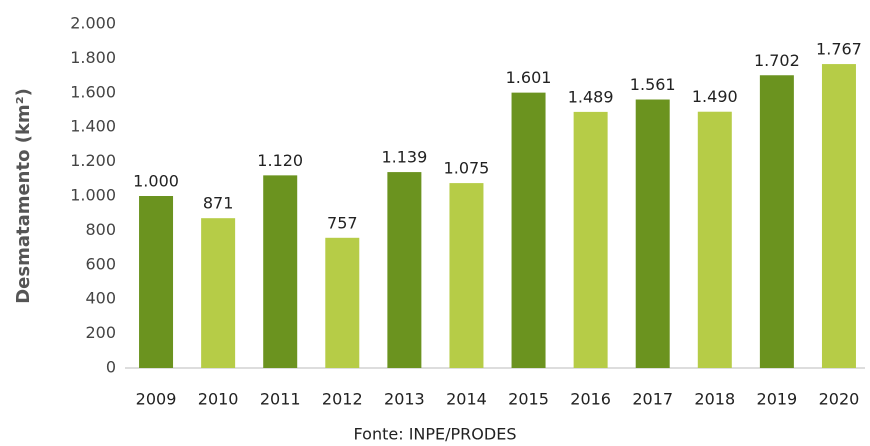 The image size is (870, 446). Describe the element at coordinates (100, 298) in the screenshot. I see `y-tick-label: 400` at that location.